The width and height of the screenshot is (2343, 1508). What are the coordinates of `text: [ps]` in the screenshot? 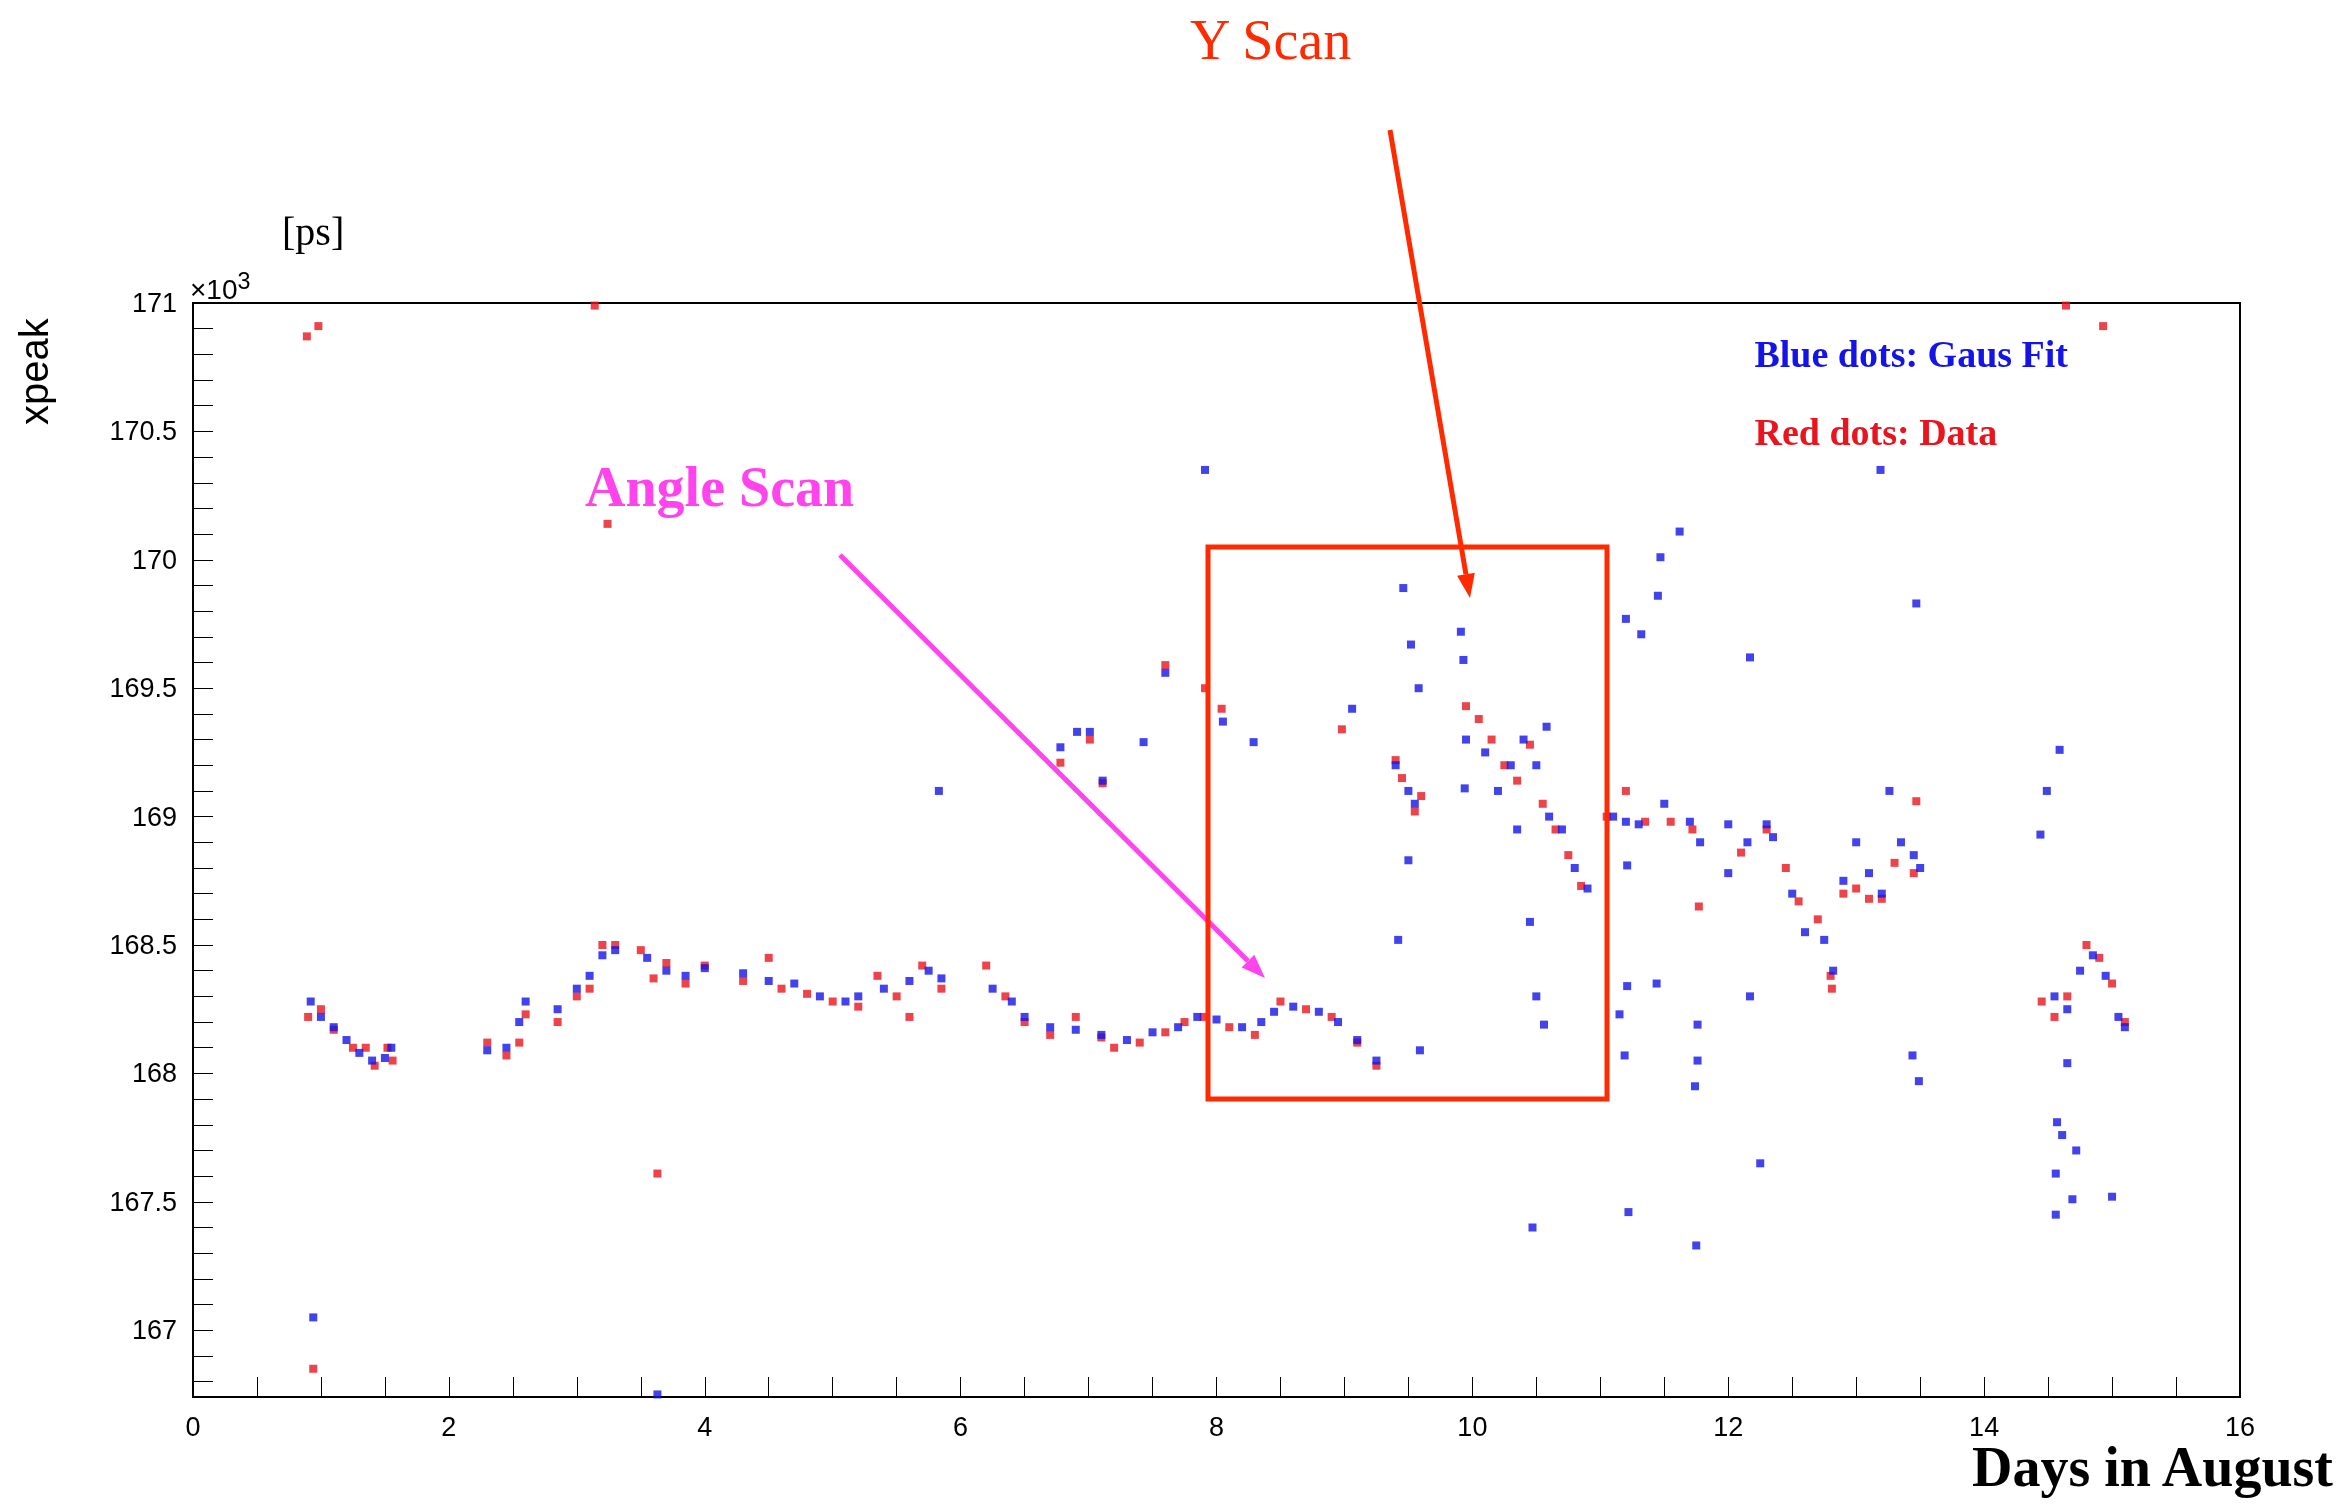 It's located at (313, 231).